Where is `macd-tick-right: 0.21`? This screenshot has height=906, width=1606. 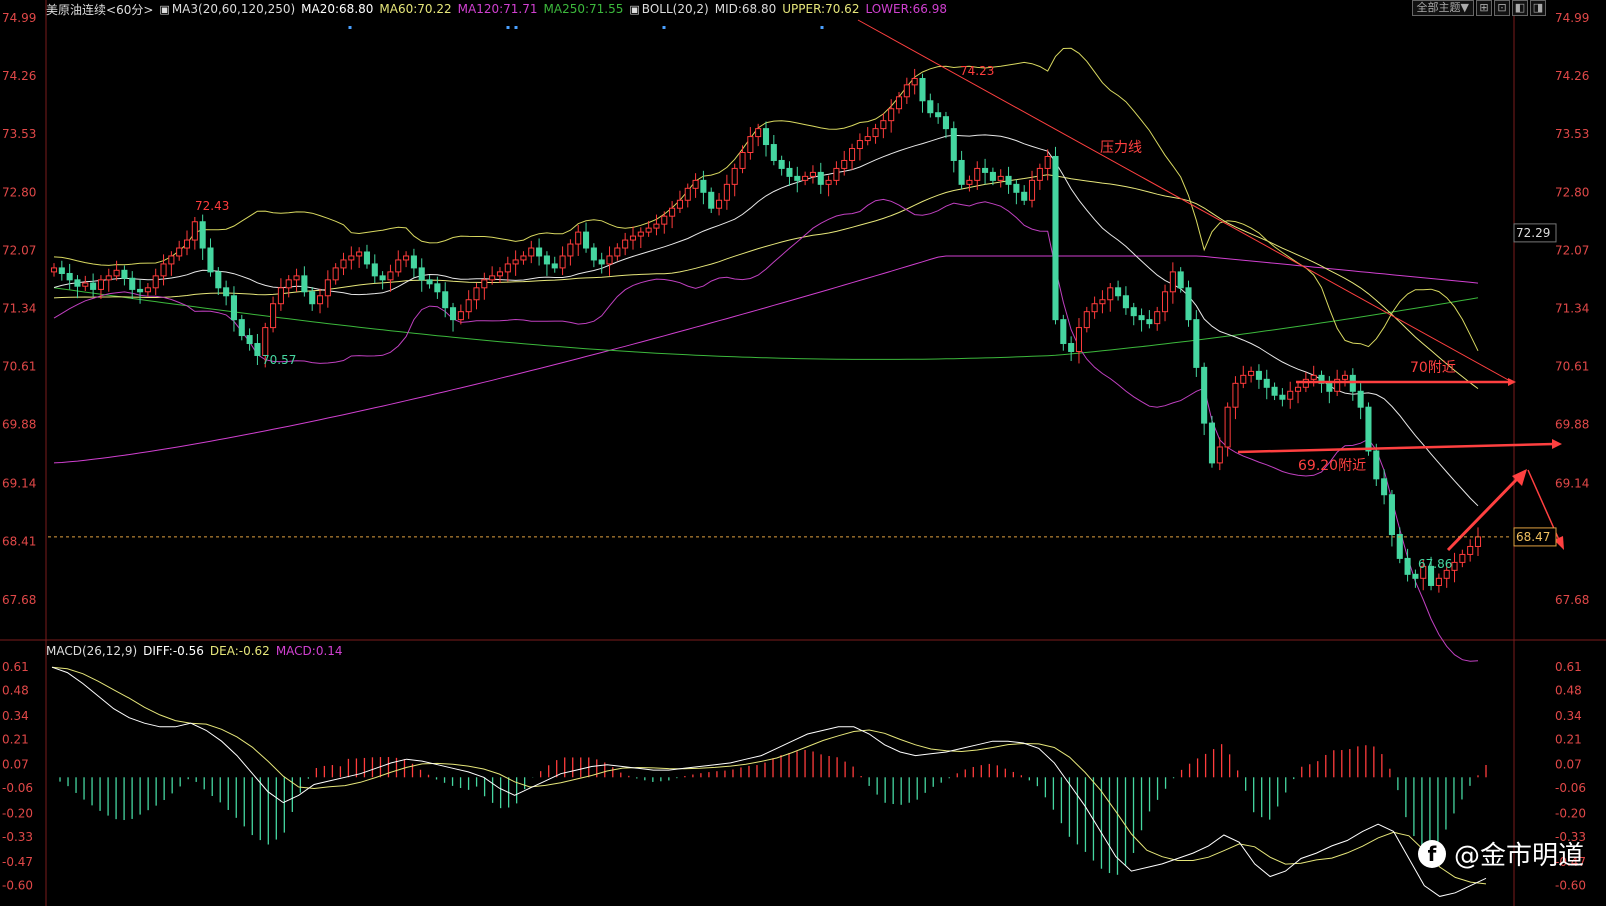
macd-tick-right: 0.21 is located at coordinates (1568, 739).